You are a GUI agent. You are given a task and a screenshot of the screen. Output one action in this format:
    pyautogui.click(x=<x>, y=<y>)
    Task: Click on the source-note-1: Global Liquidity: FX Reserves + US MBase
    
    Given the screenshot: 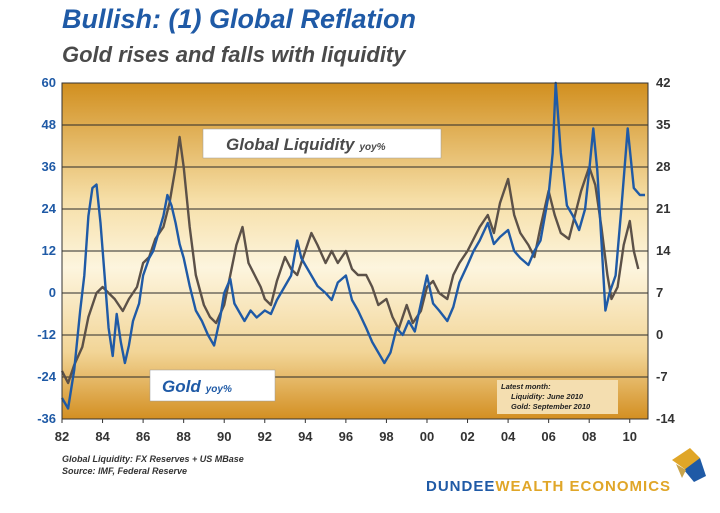 What is the action you would take?
    pyautogui.click(x=153, y=459)
    